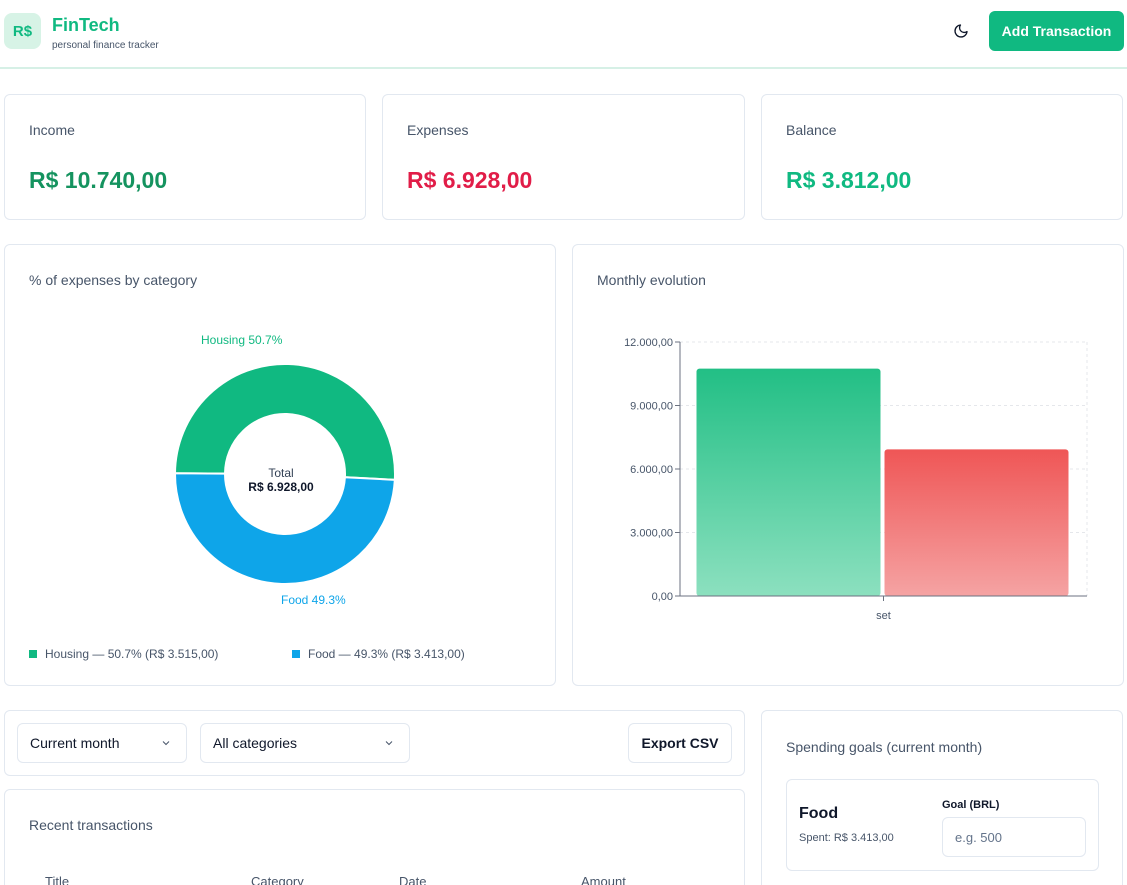  I want to click on category-select: All categories, so click(305, 743).